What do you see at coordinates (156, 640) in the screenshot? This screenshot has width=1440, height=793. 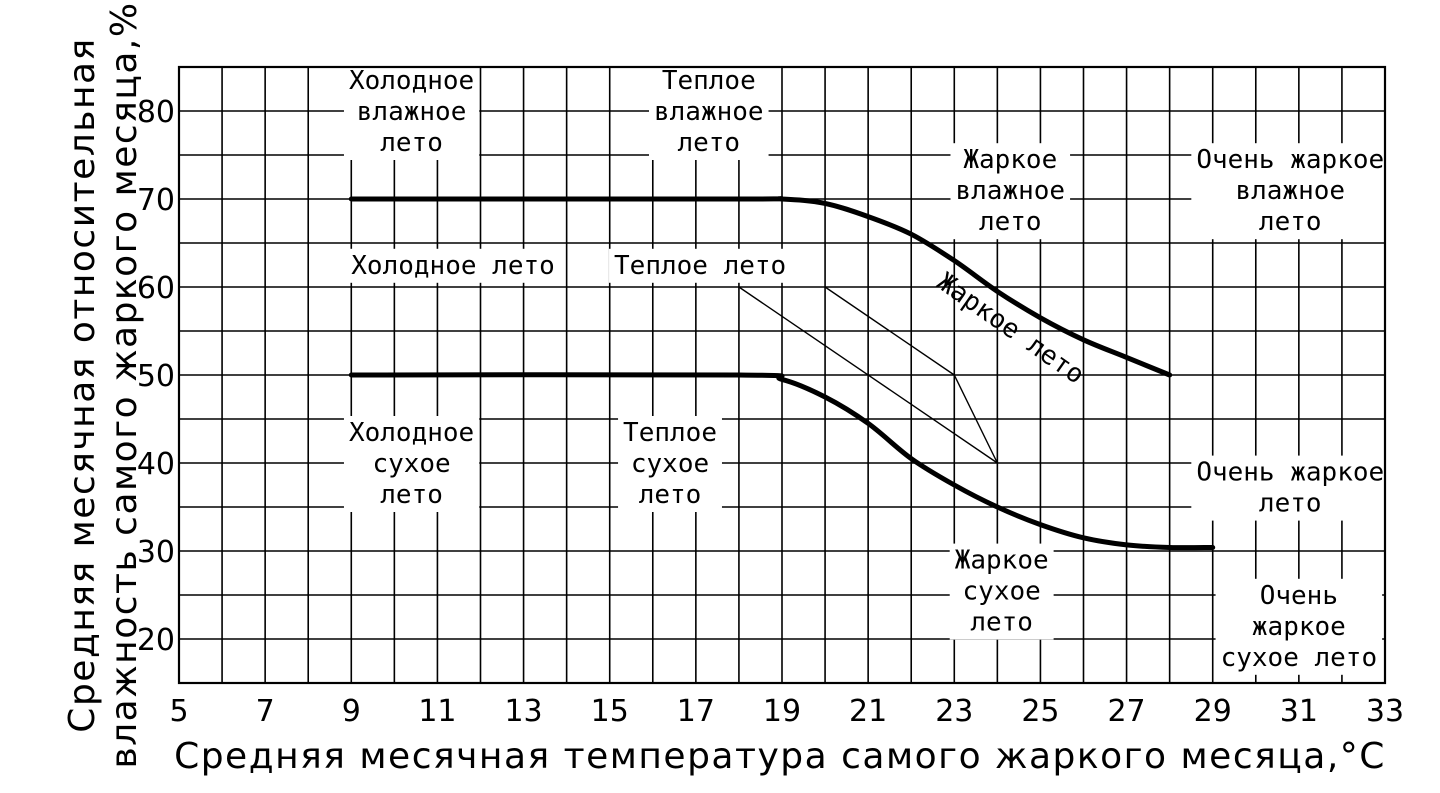 I see `y-tick-label: 20` at bounding box center [156, 640].